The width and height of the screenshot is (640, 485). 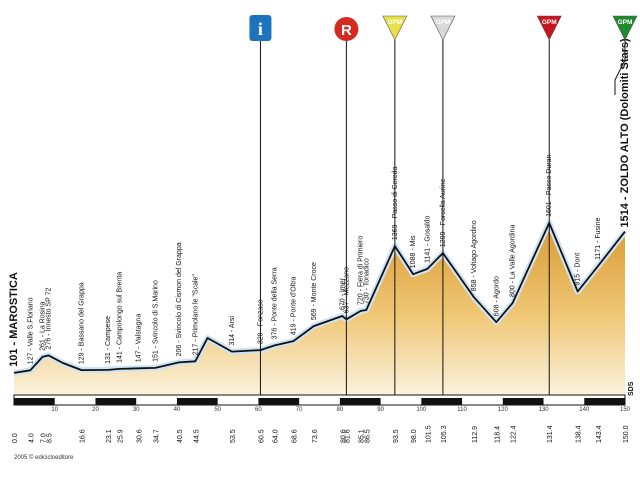 I want to click on km-mark-label: 81.6, so click(x=347, y=436).